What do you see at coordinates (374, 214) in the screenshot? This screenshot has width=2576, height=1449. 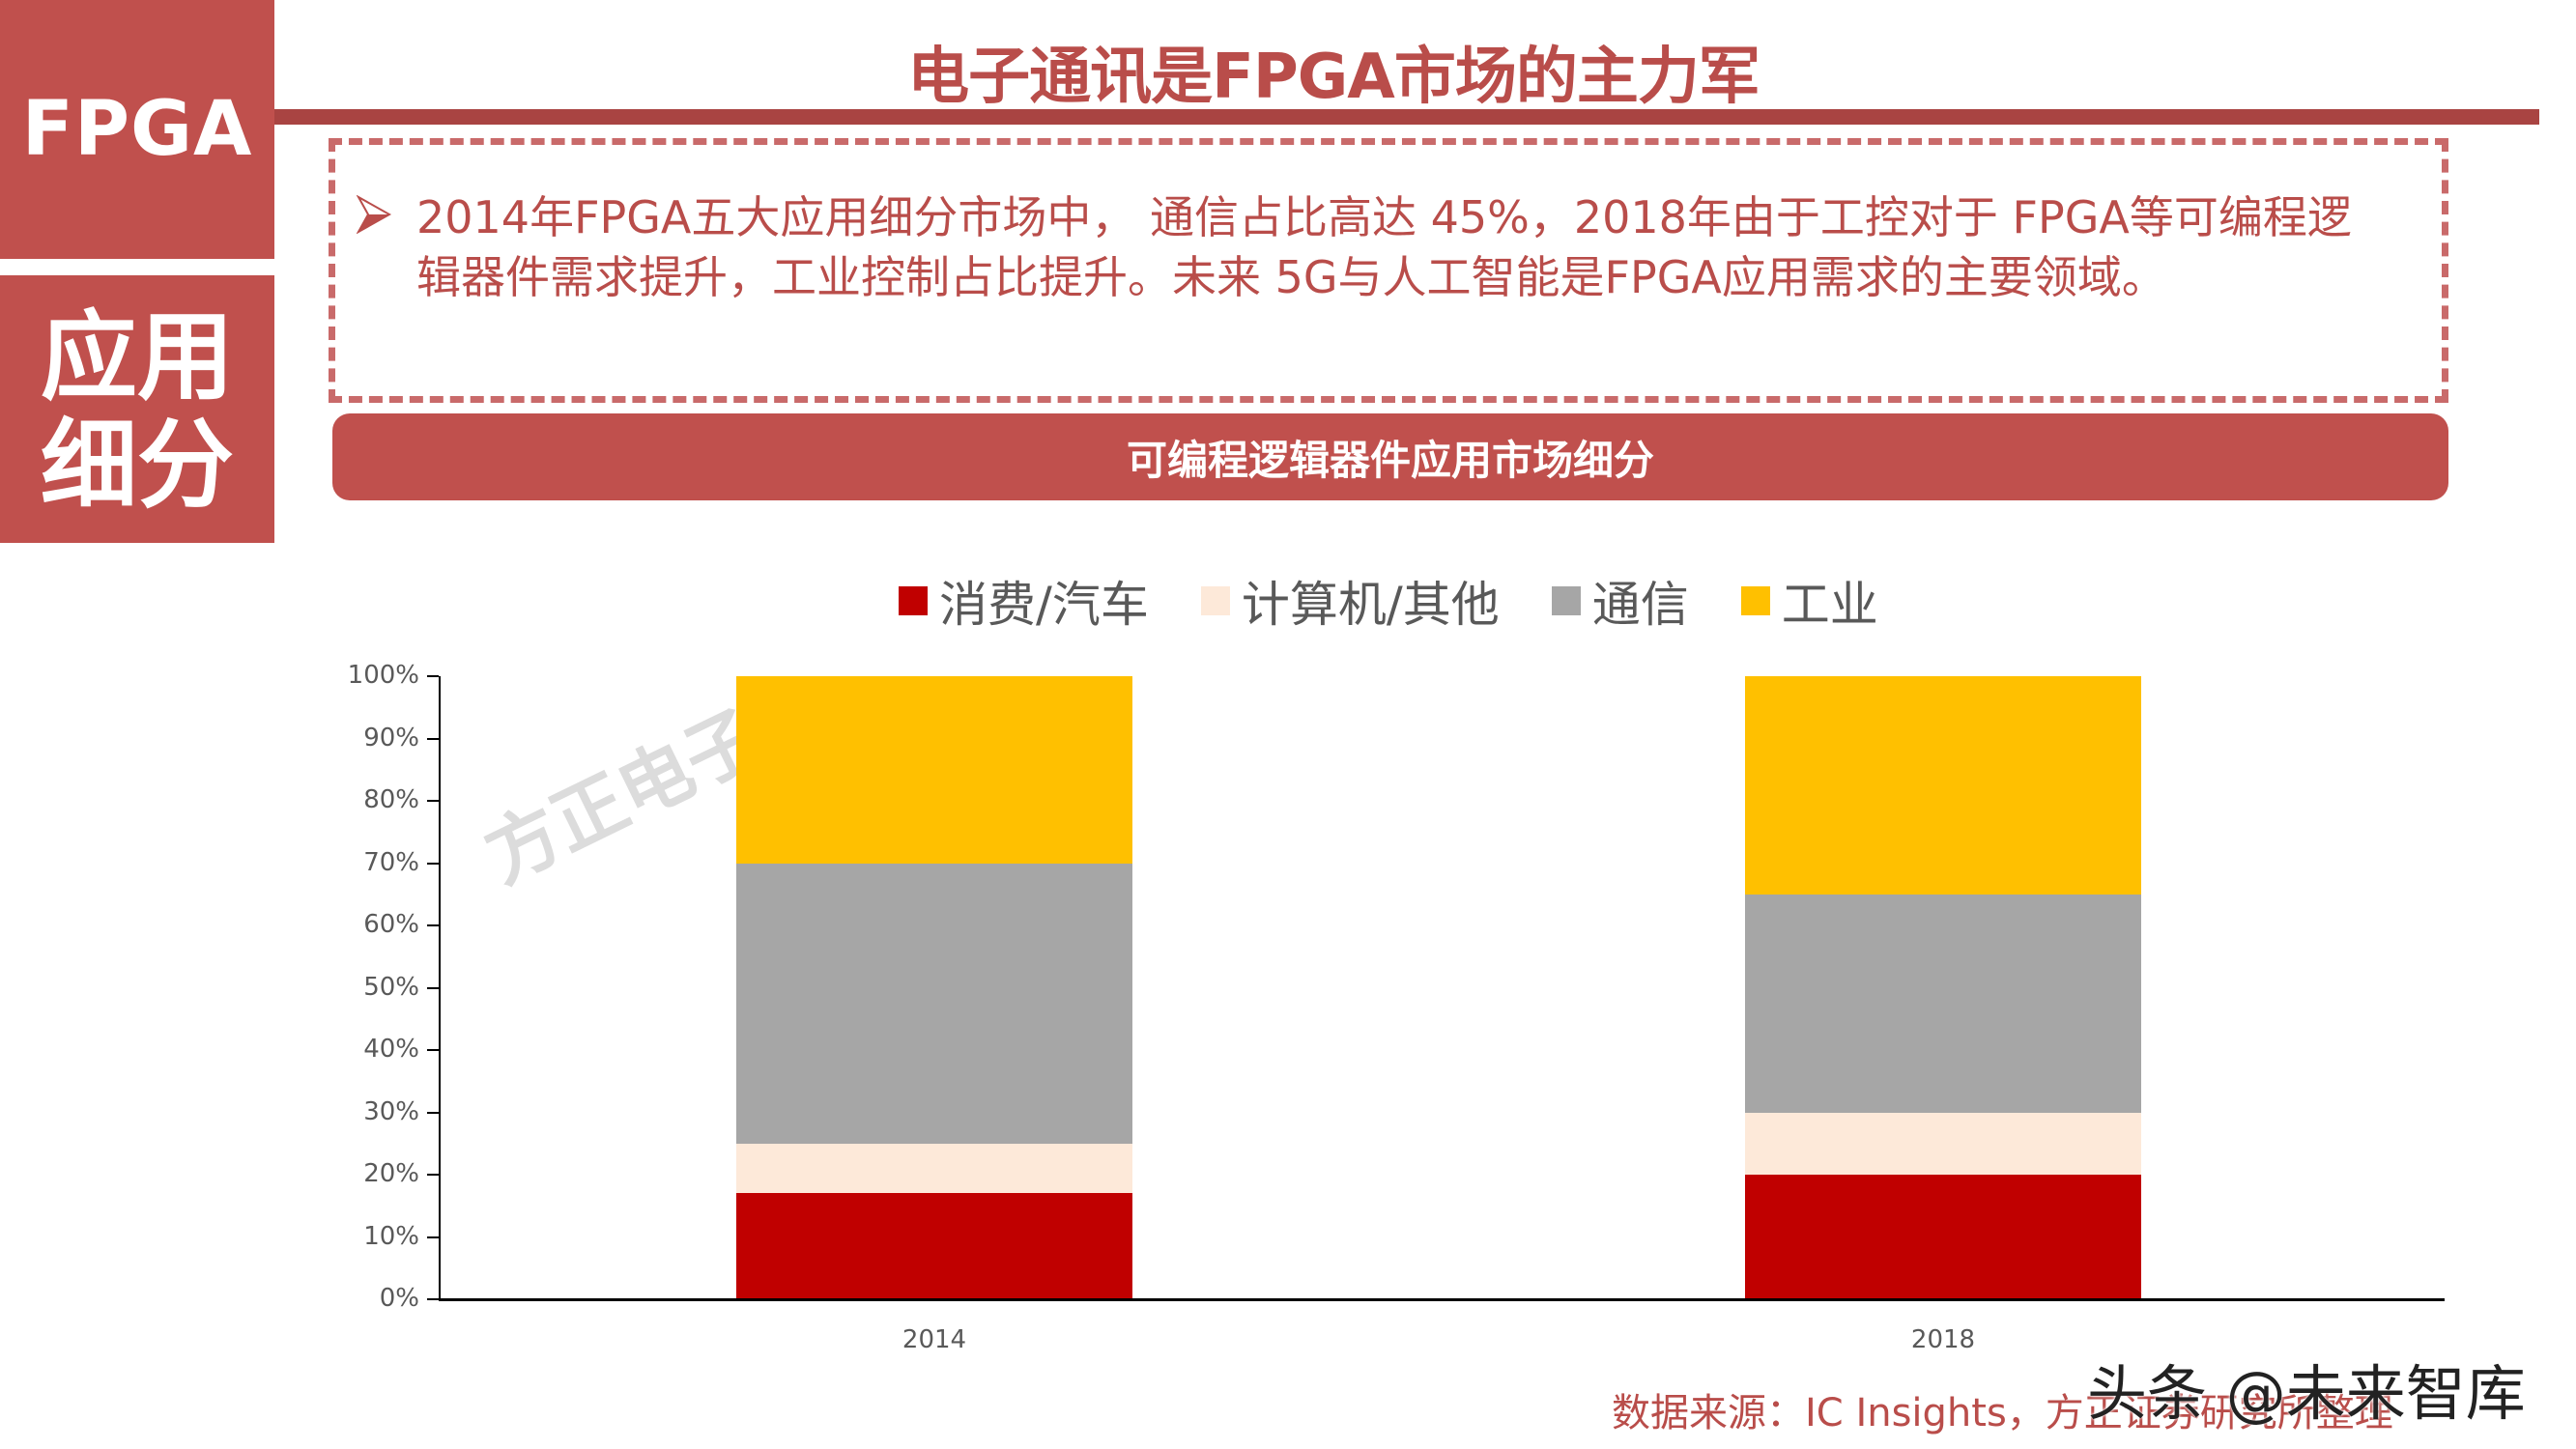 I see `arrow-bullet-icon` at bounding box center [374, 214].